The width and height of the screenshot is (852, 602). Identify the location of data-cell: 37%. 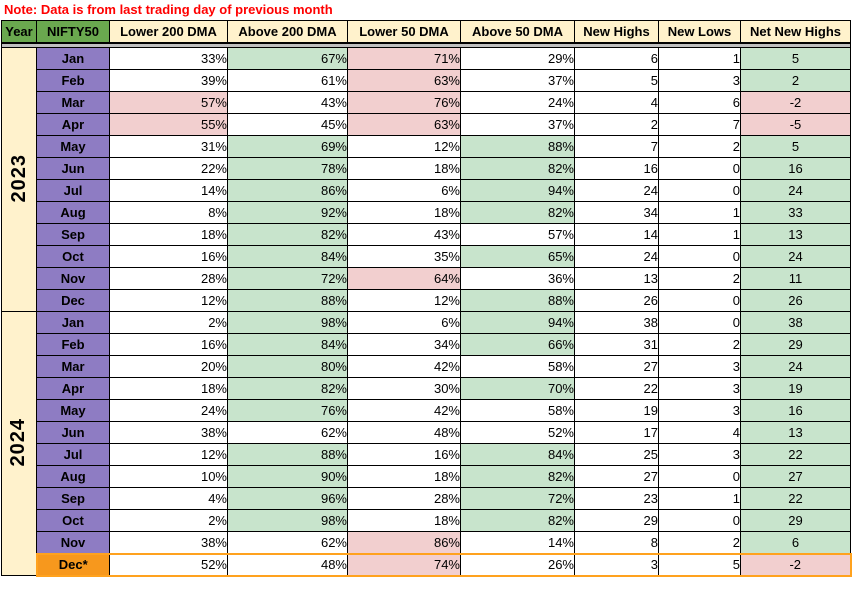
(517, 80).